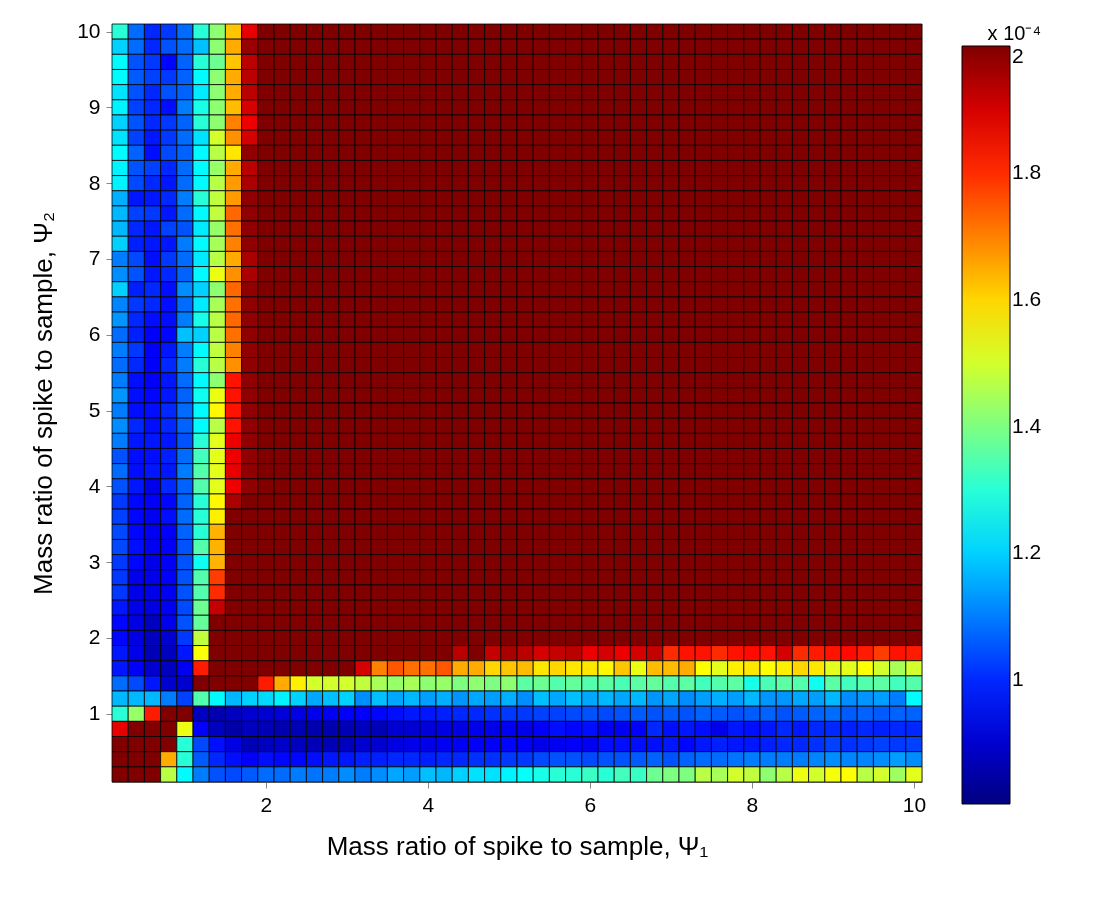 This screenshot has height=917, width=1114. I want to click on y-tick-label: 1, so click(94, 713).